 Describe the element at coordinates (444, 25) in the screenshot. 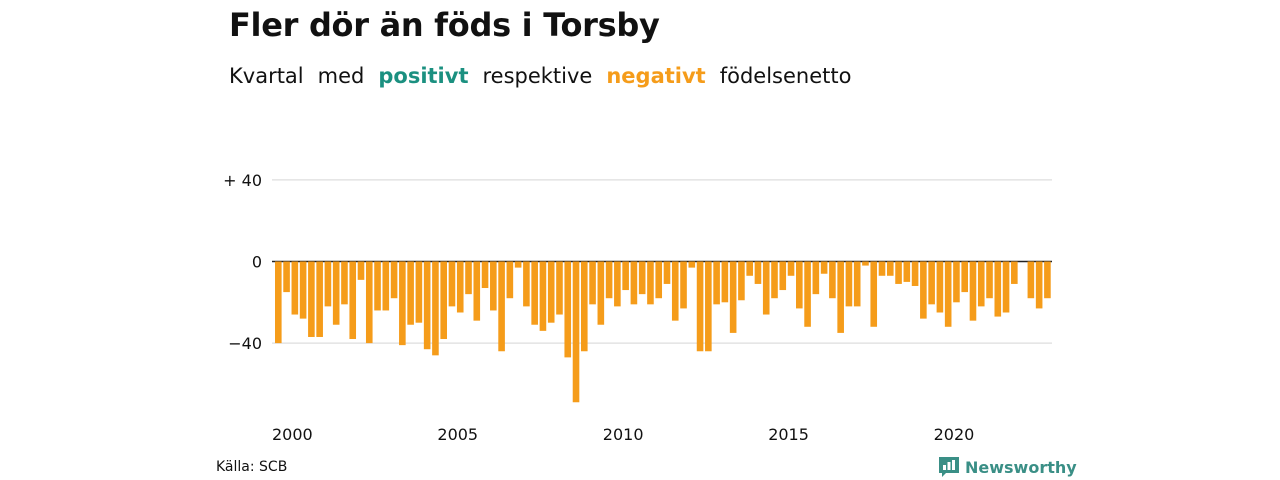

I see `chart-title: Fler dör än föds i Torsby` at that location.